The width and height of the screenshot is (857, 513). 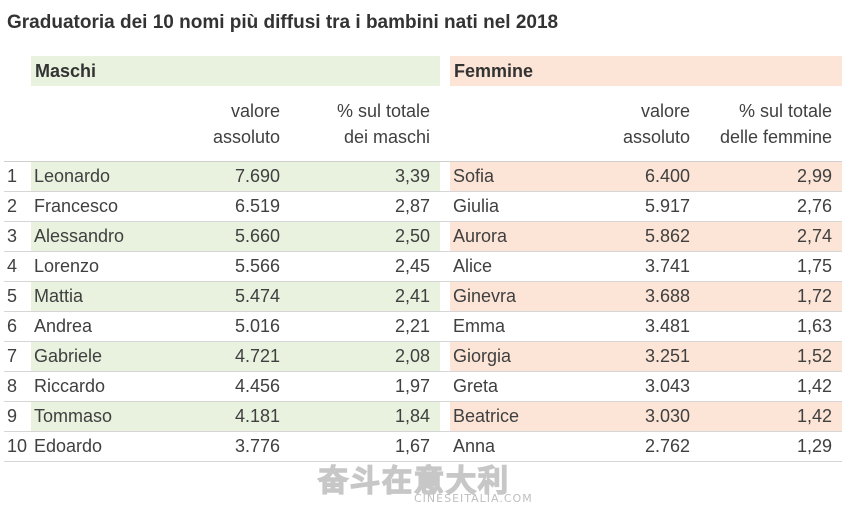 I want to click on female-name: Anna, so click(x=513, y=446).